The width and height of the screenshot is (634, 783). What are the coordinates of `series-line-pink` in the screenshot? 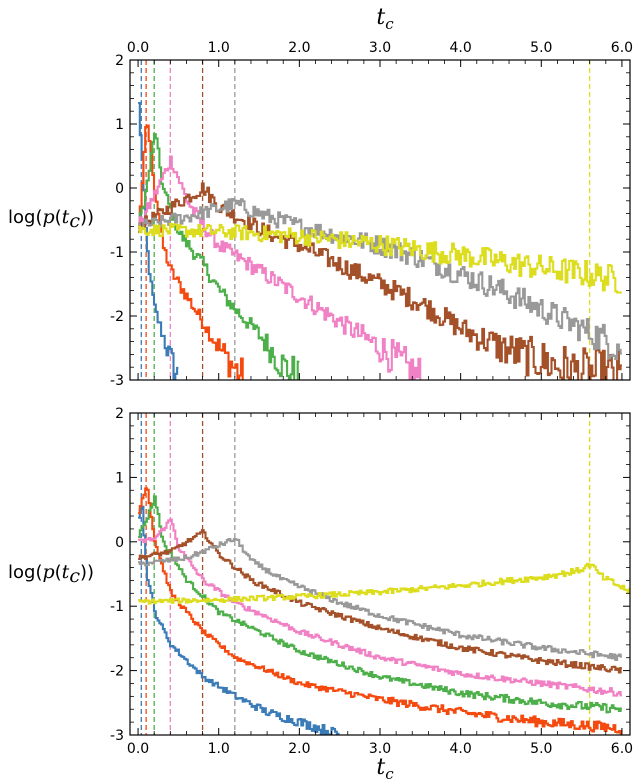 It's located at (280, 267).